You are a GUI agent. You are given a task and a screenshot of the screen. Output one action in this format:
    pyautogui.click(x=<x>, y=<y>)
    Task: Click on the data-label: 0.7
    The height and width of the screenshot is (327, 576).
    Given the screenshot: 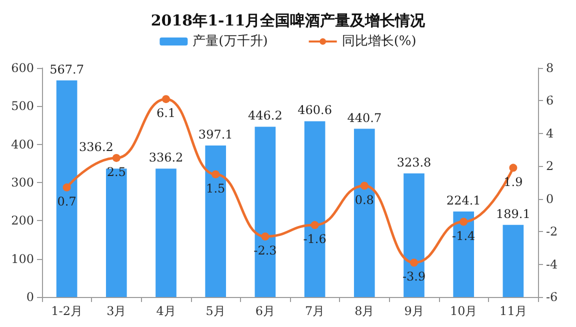 What is the action you would take?
    pyautogui.click(x=66, y=201)
    